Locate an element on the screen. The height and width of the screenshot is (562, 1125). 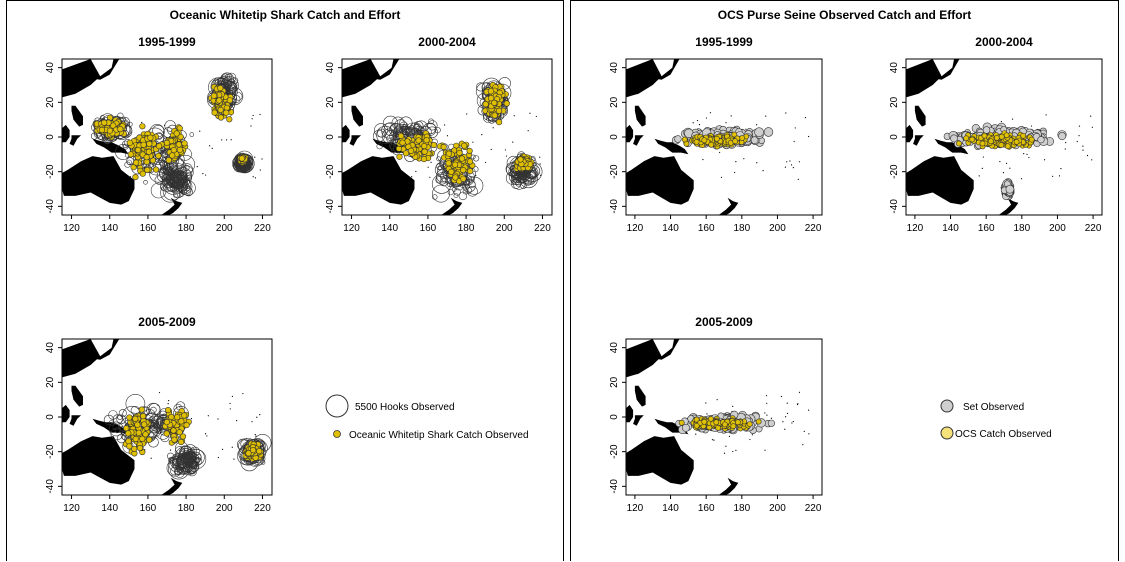
plot-title-right-0: 1995-1999 is located at coordinates (724, 42).